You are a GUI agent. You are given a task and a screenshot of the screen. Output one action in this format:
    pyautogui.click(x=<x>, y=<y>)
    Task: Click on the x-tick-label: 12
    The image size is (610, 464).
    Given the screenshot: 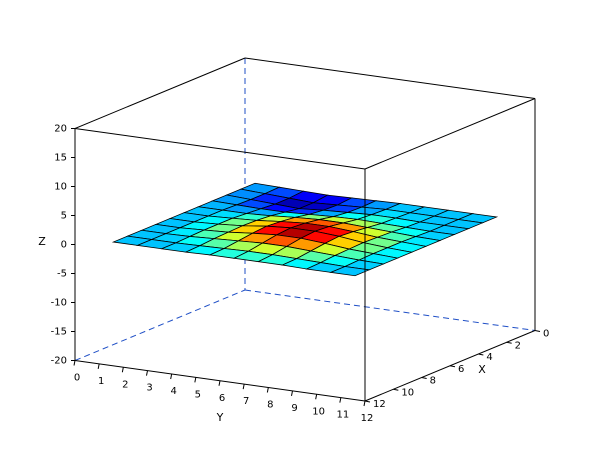 What is the action you would take?
    pyautogui.click(x=379, y=404)
    